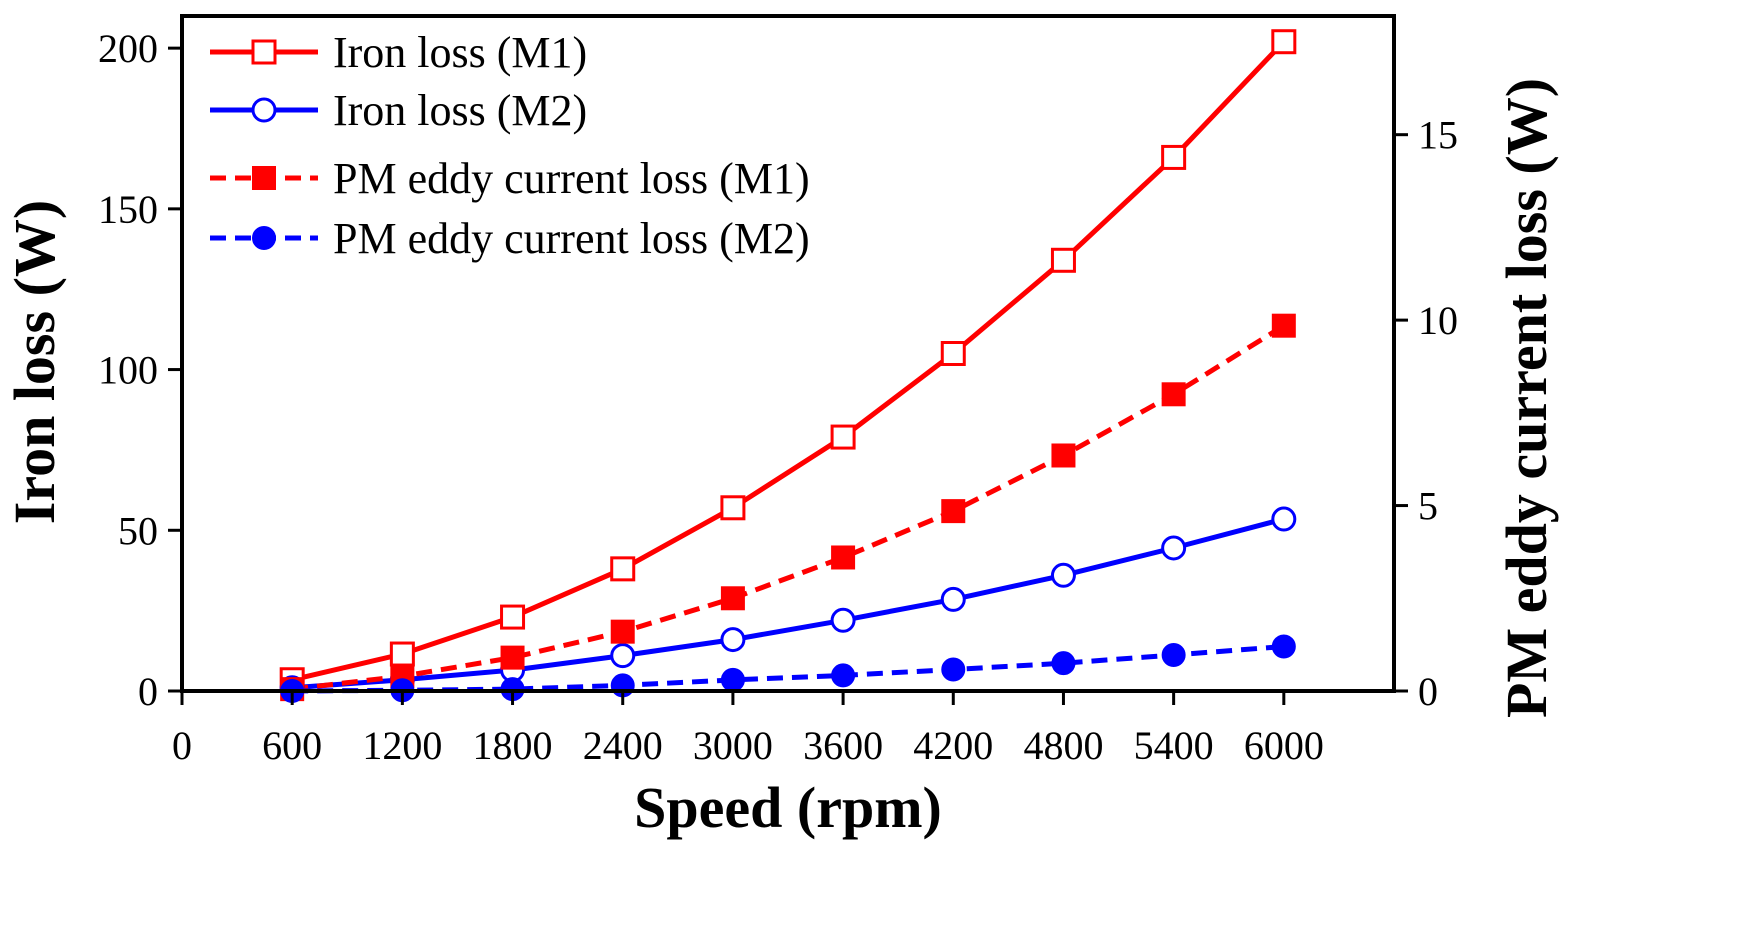 The height and width of the screenshot is (952, 1764). I want to click on y-tick-label: 0, so click(148, 691).